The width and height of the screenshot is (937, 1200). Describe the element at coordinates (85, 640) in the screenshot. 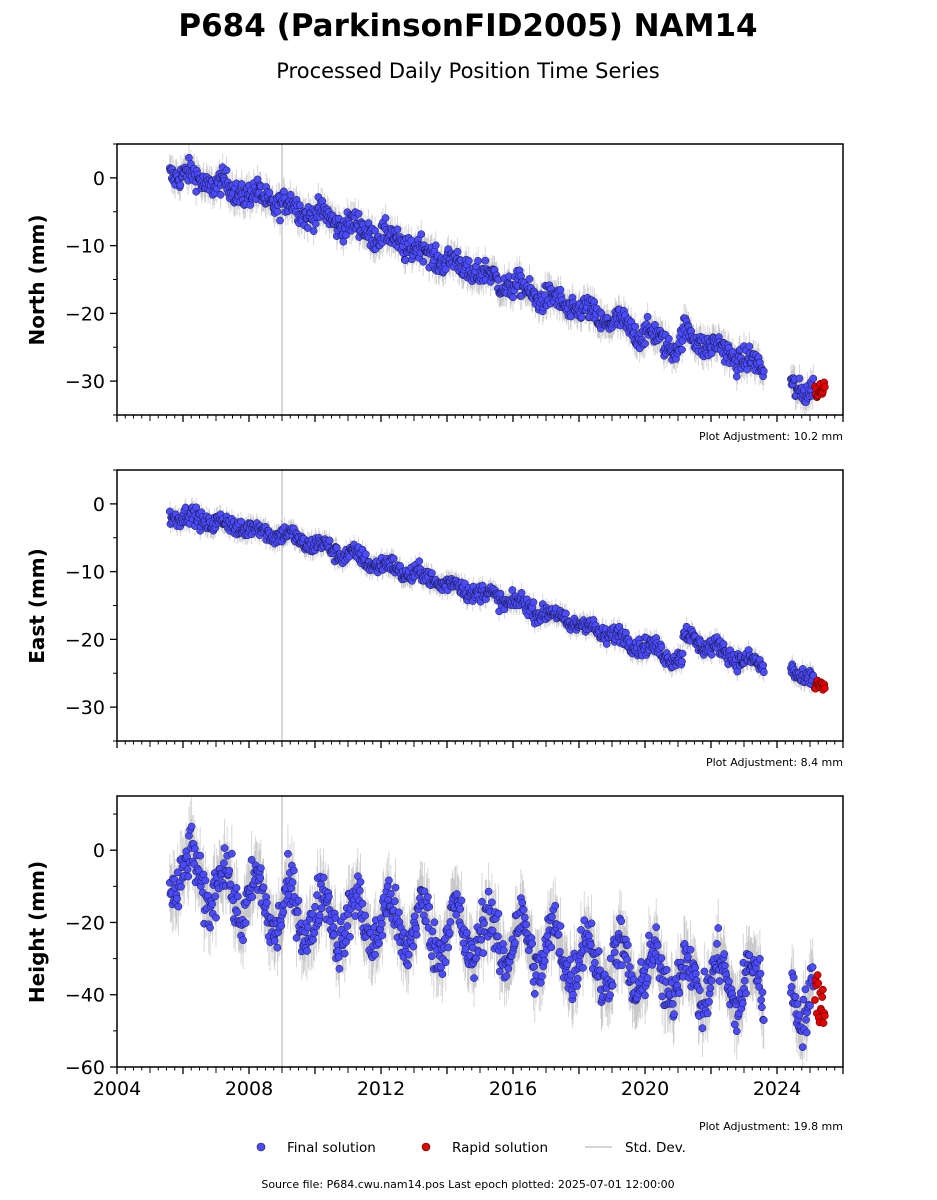

I see `east-y-tick-label: −20` at that location.